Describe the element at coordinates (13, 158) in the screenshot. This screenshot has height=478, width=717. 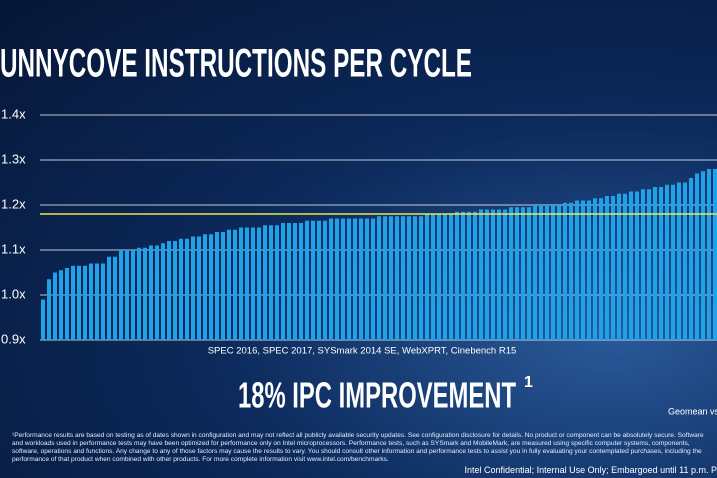
I see `y-tick-label: 1.3x` at that location.